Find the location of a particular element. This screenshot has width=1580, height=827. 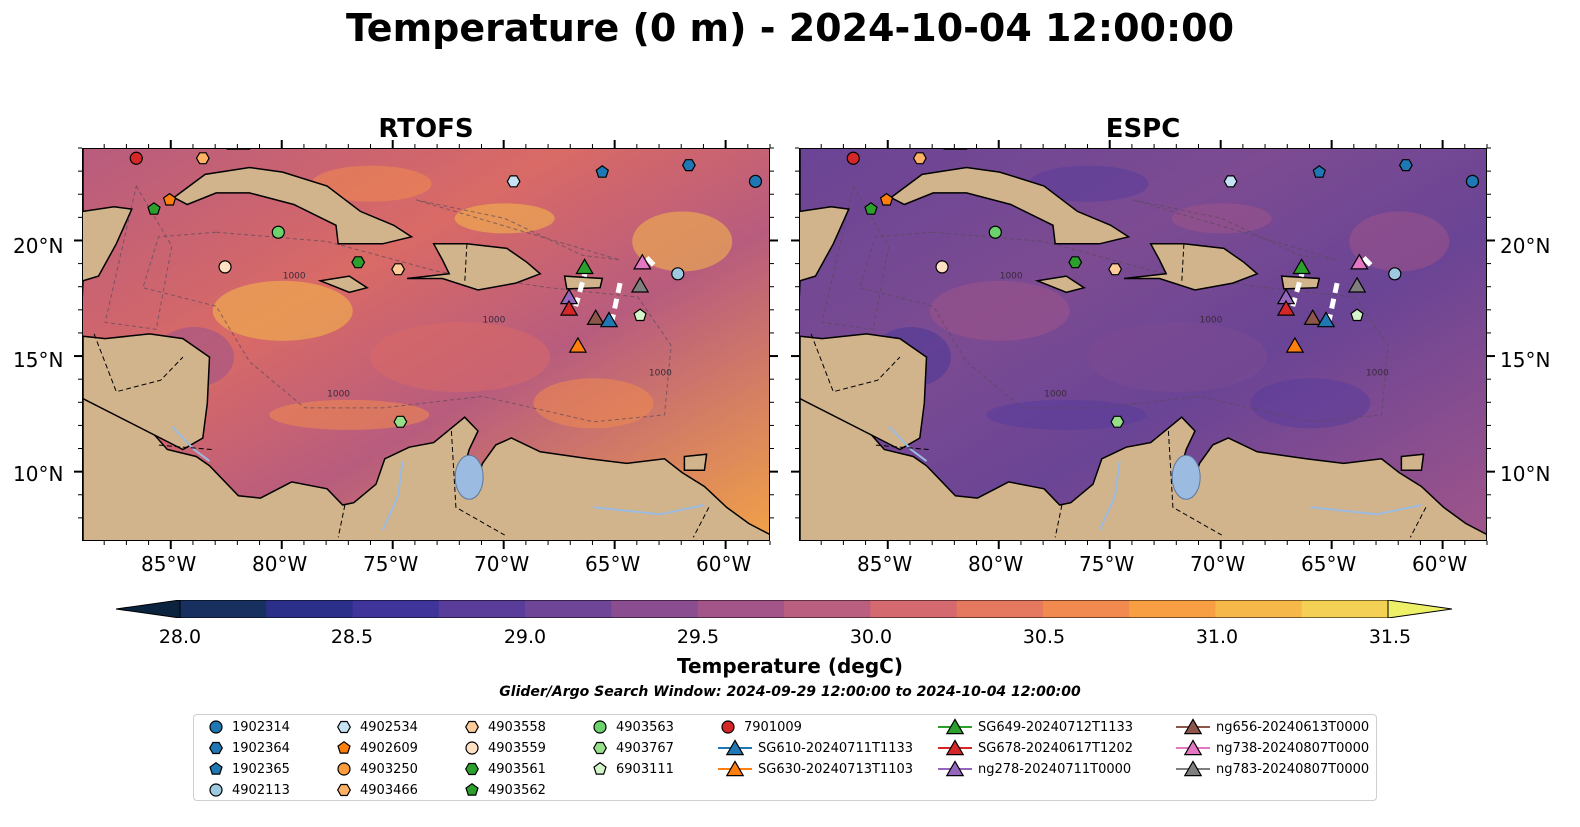

lon-tick-label: 85°W is located at coordinates (885, 564).